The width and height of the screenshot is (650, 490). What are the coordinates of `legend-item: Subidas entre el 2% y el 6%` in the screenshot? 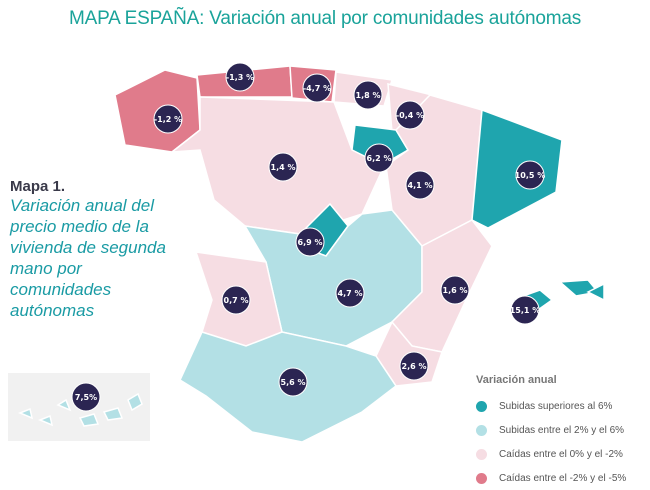 It's located at (551, 430).